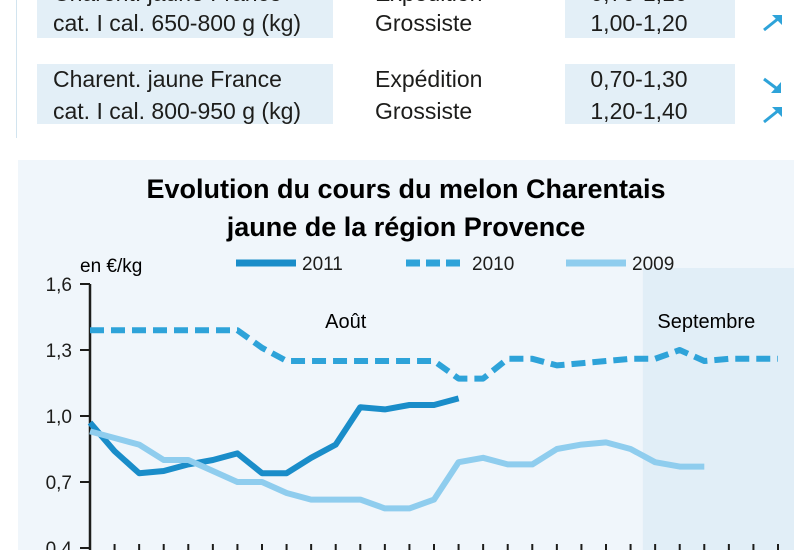  I want to click on y-tick-label: 1,0, so click(59, 417).